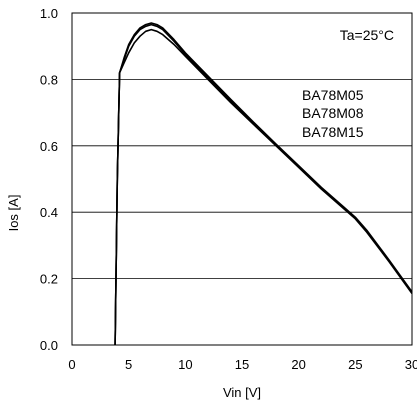 Image resolution: width=417 pixels, height=409 pixels. Describe the element at coordinates (49, 79) in the screenshot. I see `y-tick-label: 0.8` at that location.